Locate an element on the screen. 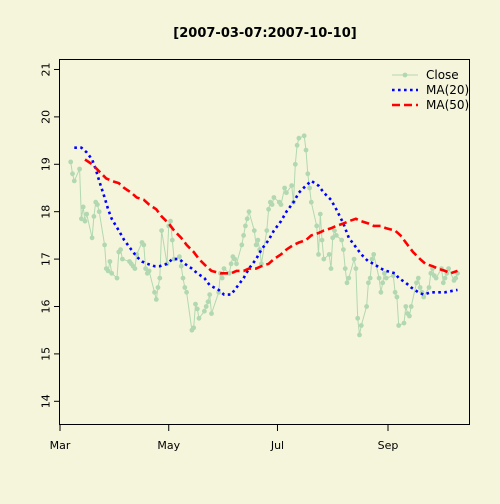 This screenshot has width=500, height=504. y-tick-label: 21 is located at coordinates (46, 69).